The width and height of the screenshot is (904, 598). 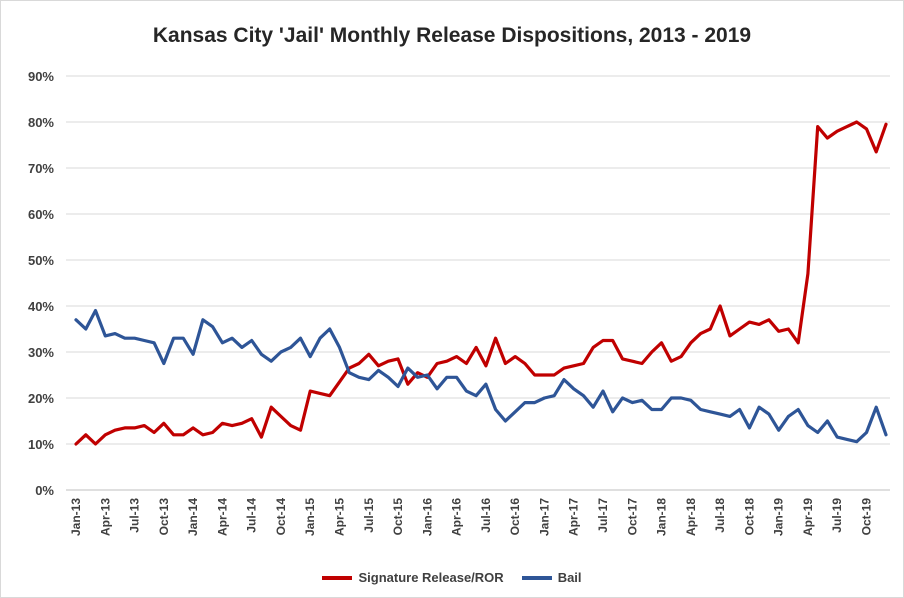 I want to click on x-tick-label: Jan-19, so click(x=779, y=517).